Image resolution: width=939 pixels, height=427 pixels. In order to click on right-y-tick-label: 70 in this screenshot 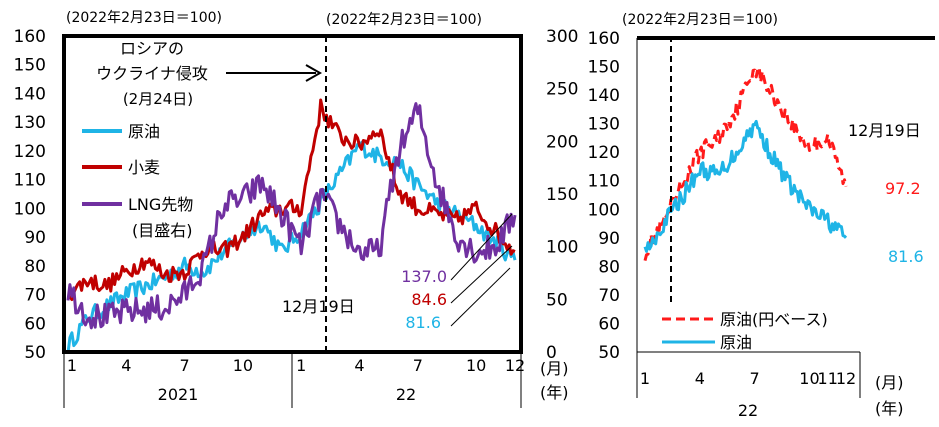, I will do `click(609, 296)`.